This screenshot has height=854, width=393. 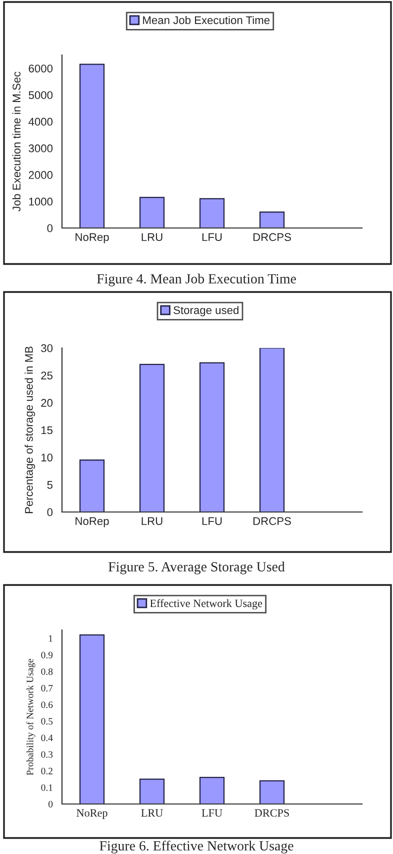 What do you see at coordinates (196, 568) in the screenshot?
I see `caption: Figure 5. Average Storage Used` at bounding box center [196, 568].